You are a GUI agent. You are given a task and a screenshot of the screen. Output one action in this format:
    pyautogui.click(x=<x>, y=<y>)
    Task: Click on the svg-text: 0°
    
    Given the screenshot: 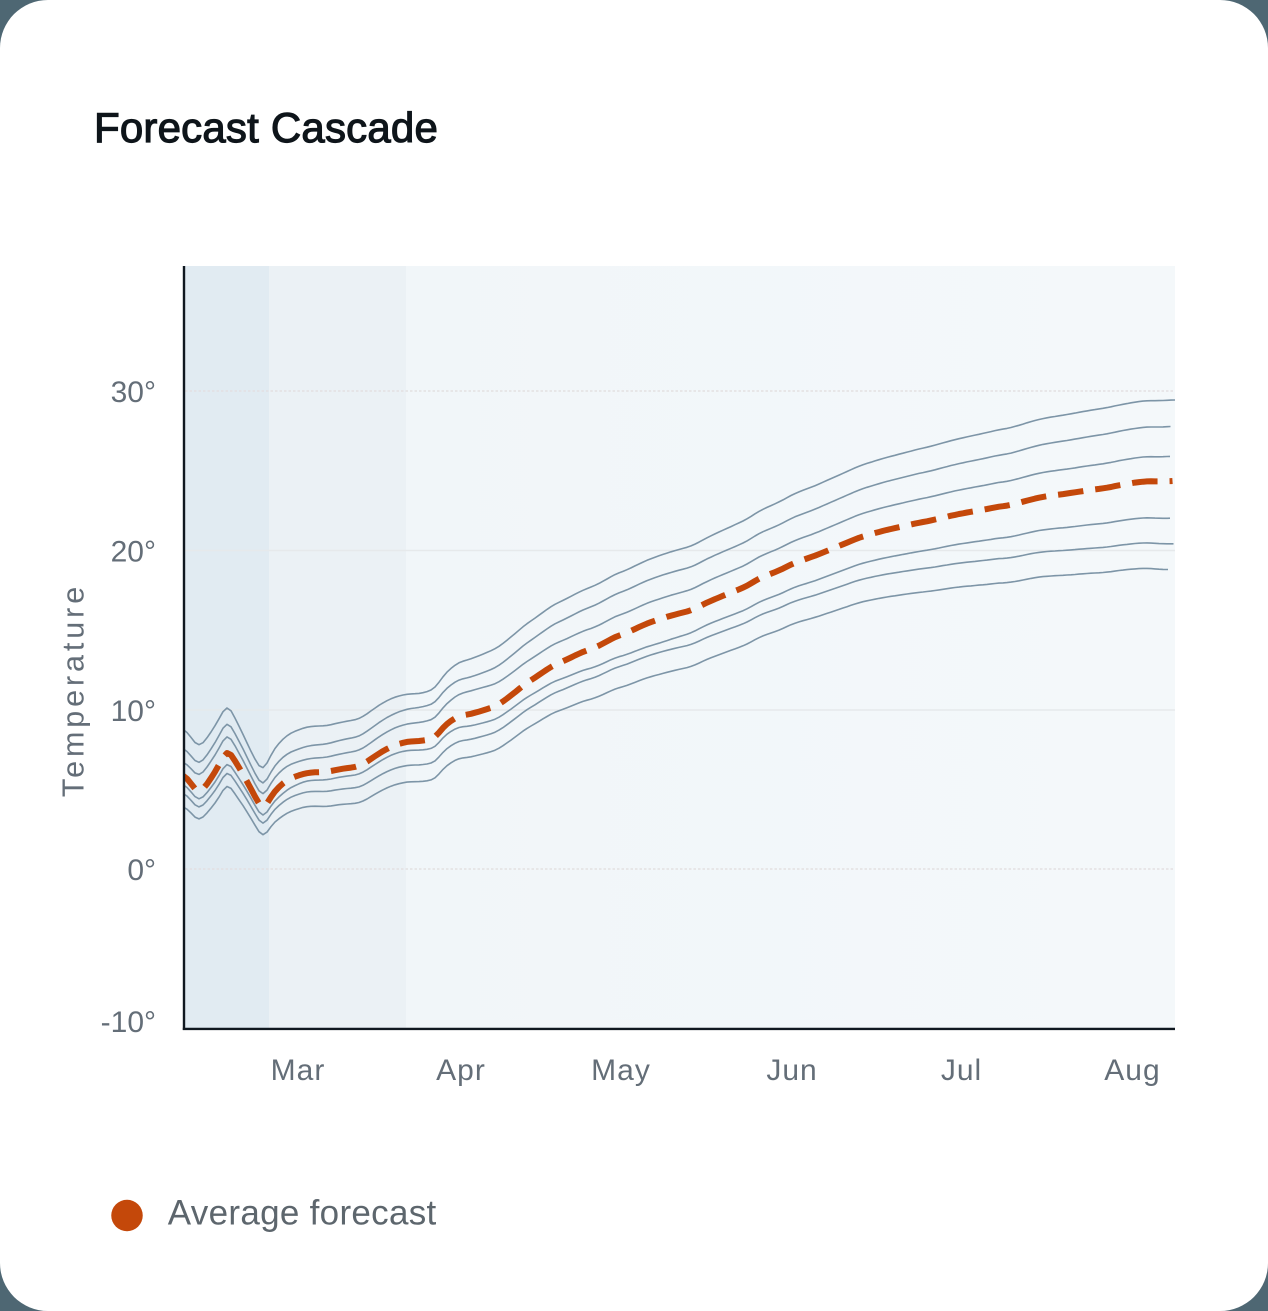 What is the action you would take?
    pyautogui.click(x=141, y=870)
    